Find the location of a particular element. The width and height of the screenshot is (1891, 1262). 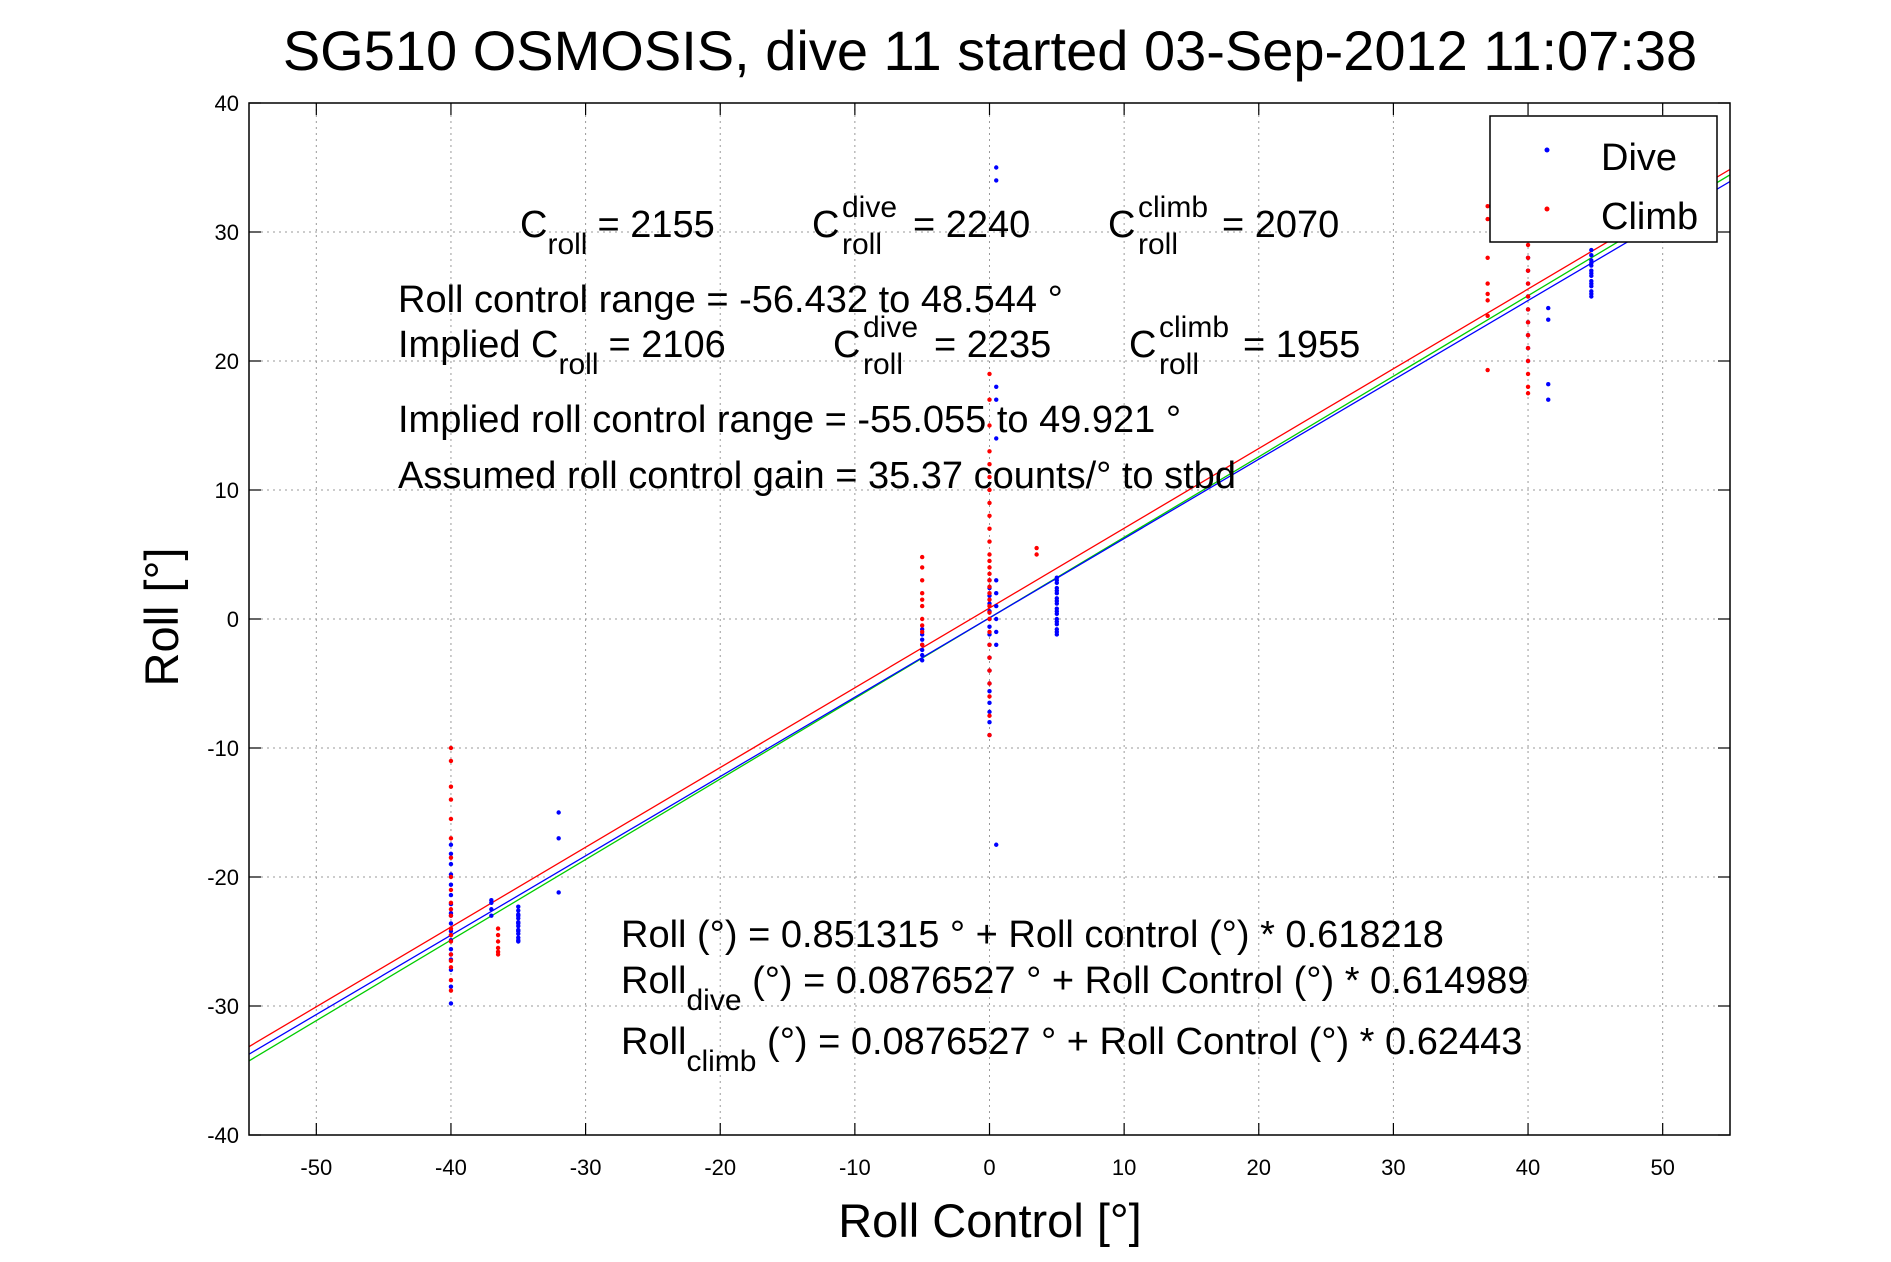

y-tick-label: -30 is located at coordinates (223, 1006).